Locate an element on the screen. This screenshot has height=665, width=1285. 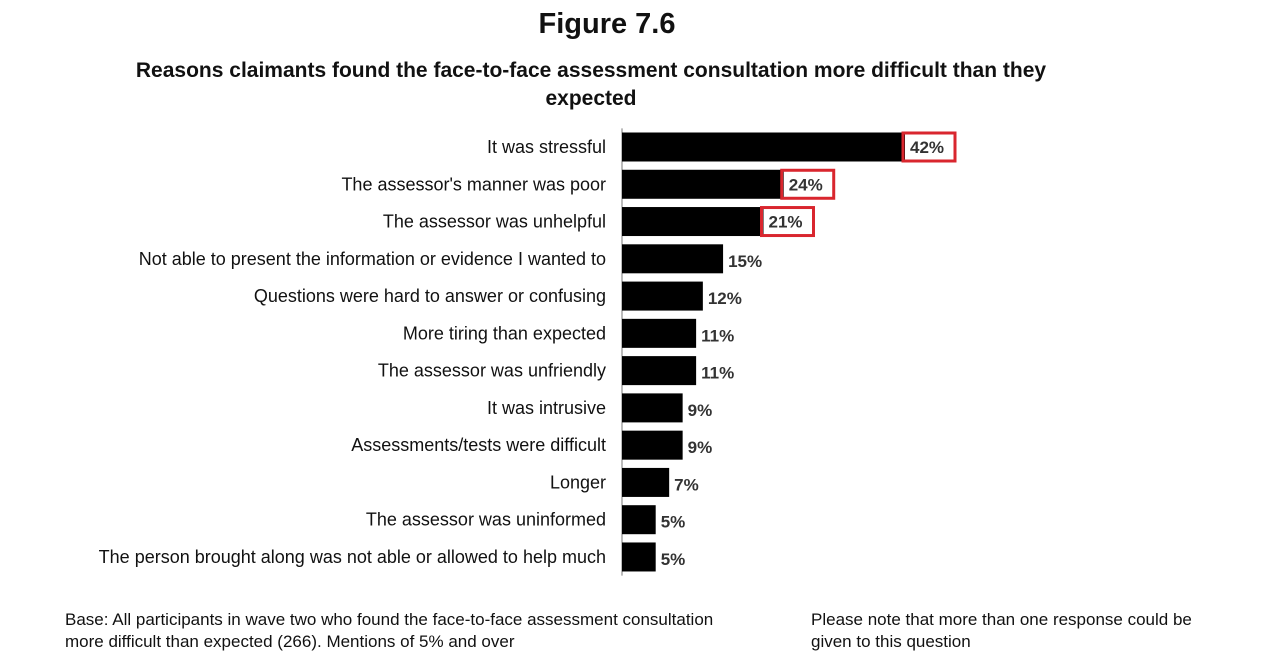
value-label: 15% is located at coordinates (745, 261).